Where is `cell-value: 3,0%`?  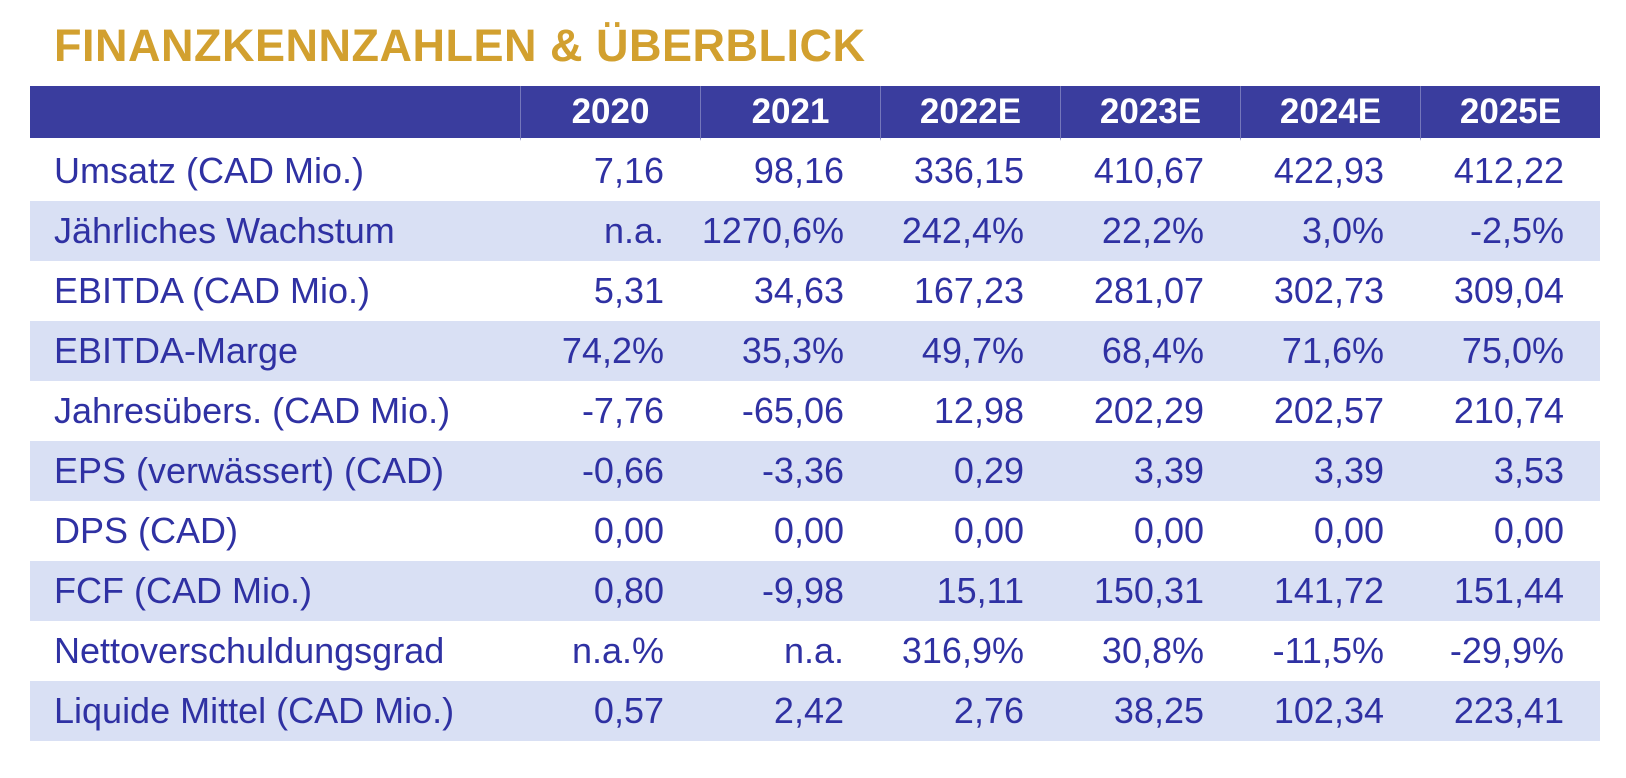 cell-value: 3,0% is located at coordinates (1342, 230).